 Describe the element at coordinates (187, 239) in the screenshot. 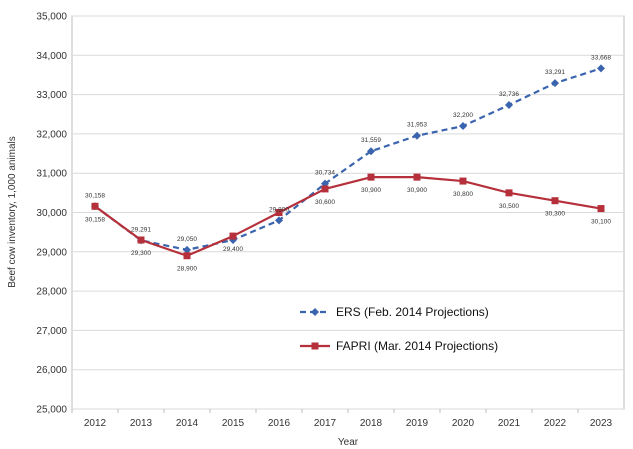

I see `data-label: 29,050` at that location.